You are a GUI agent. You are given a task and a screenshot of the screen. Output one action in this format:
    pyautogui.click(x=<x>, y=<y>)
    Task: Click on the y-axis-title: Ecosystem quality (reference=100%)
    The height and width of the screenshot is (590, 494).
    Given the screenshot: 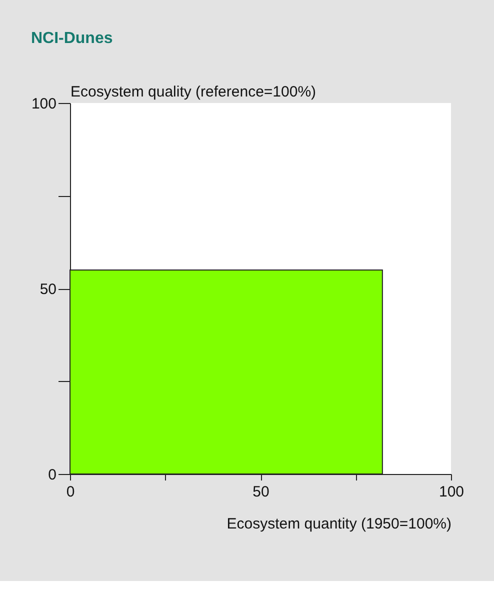 What is the action you would take?
    pyautogui.click(x=193, y=92)
    